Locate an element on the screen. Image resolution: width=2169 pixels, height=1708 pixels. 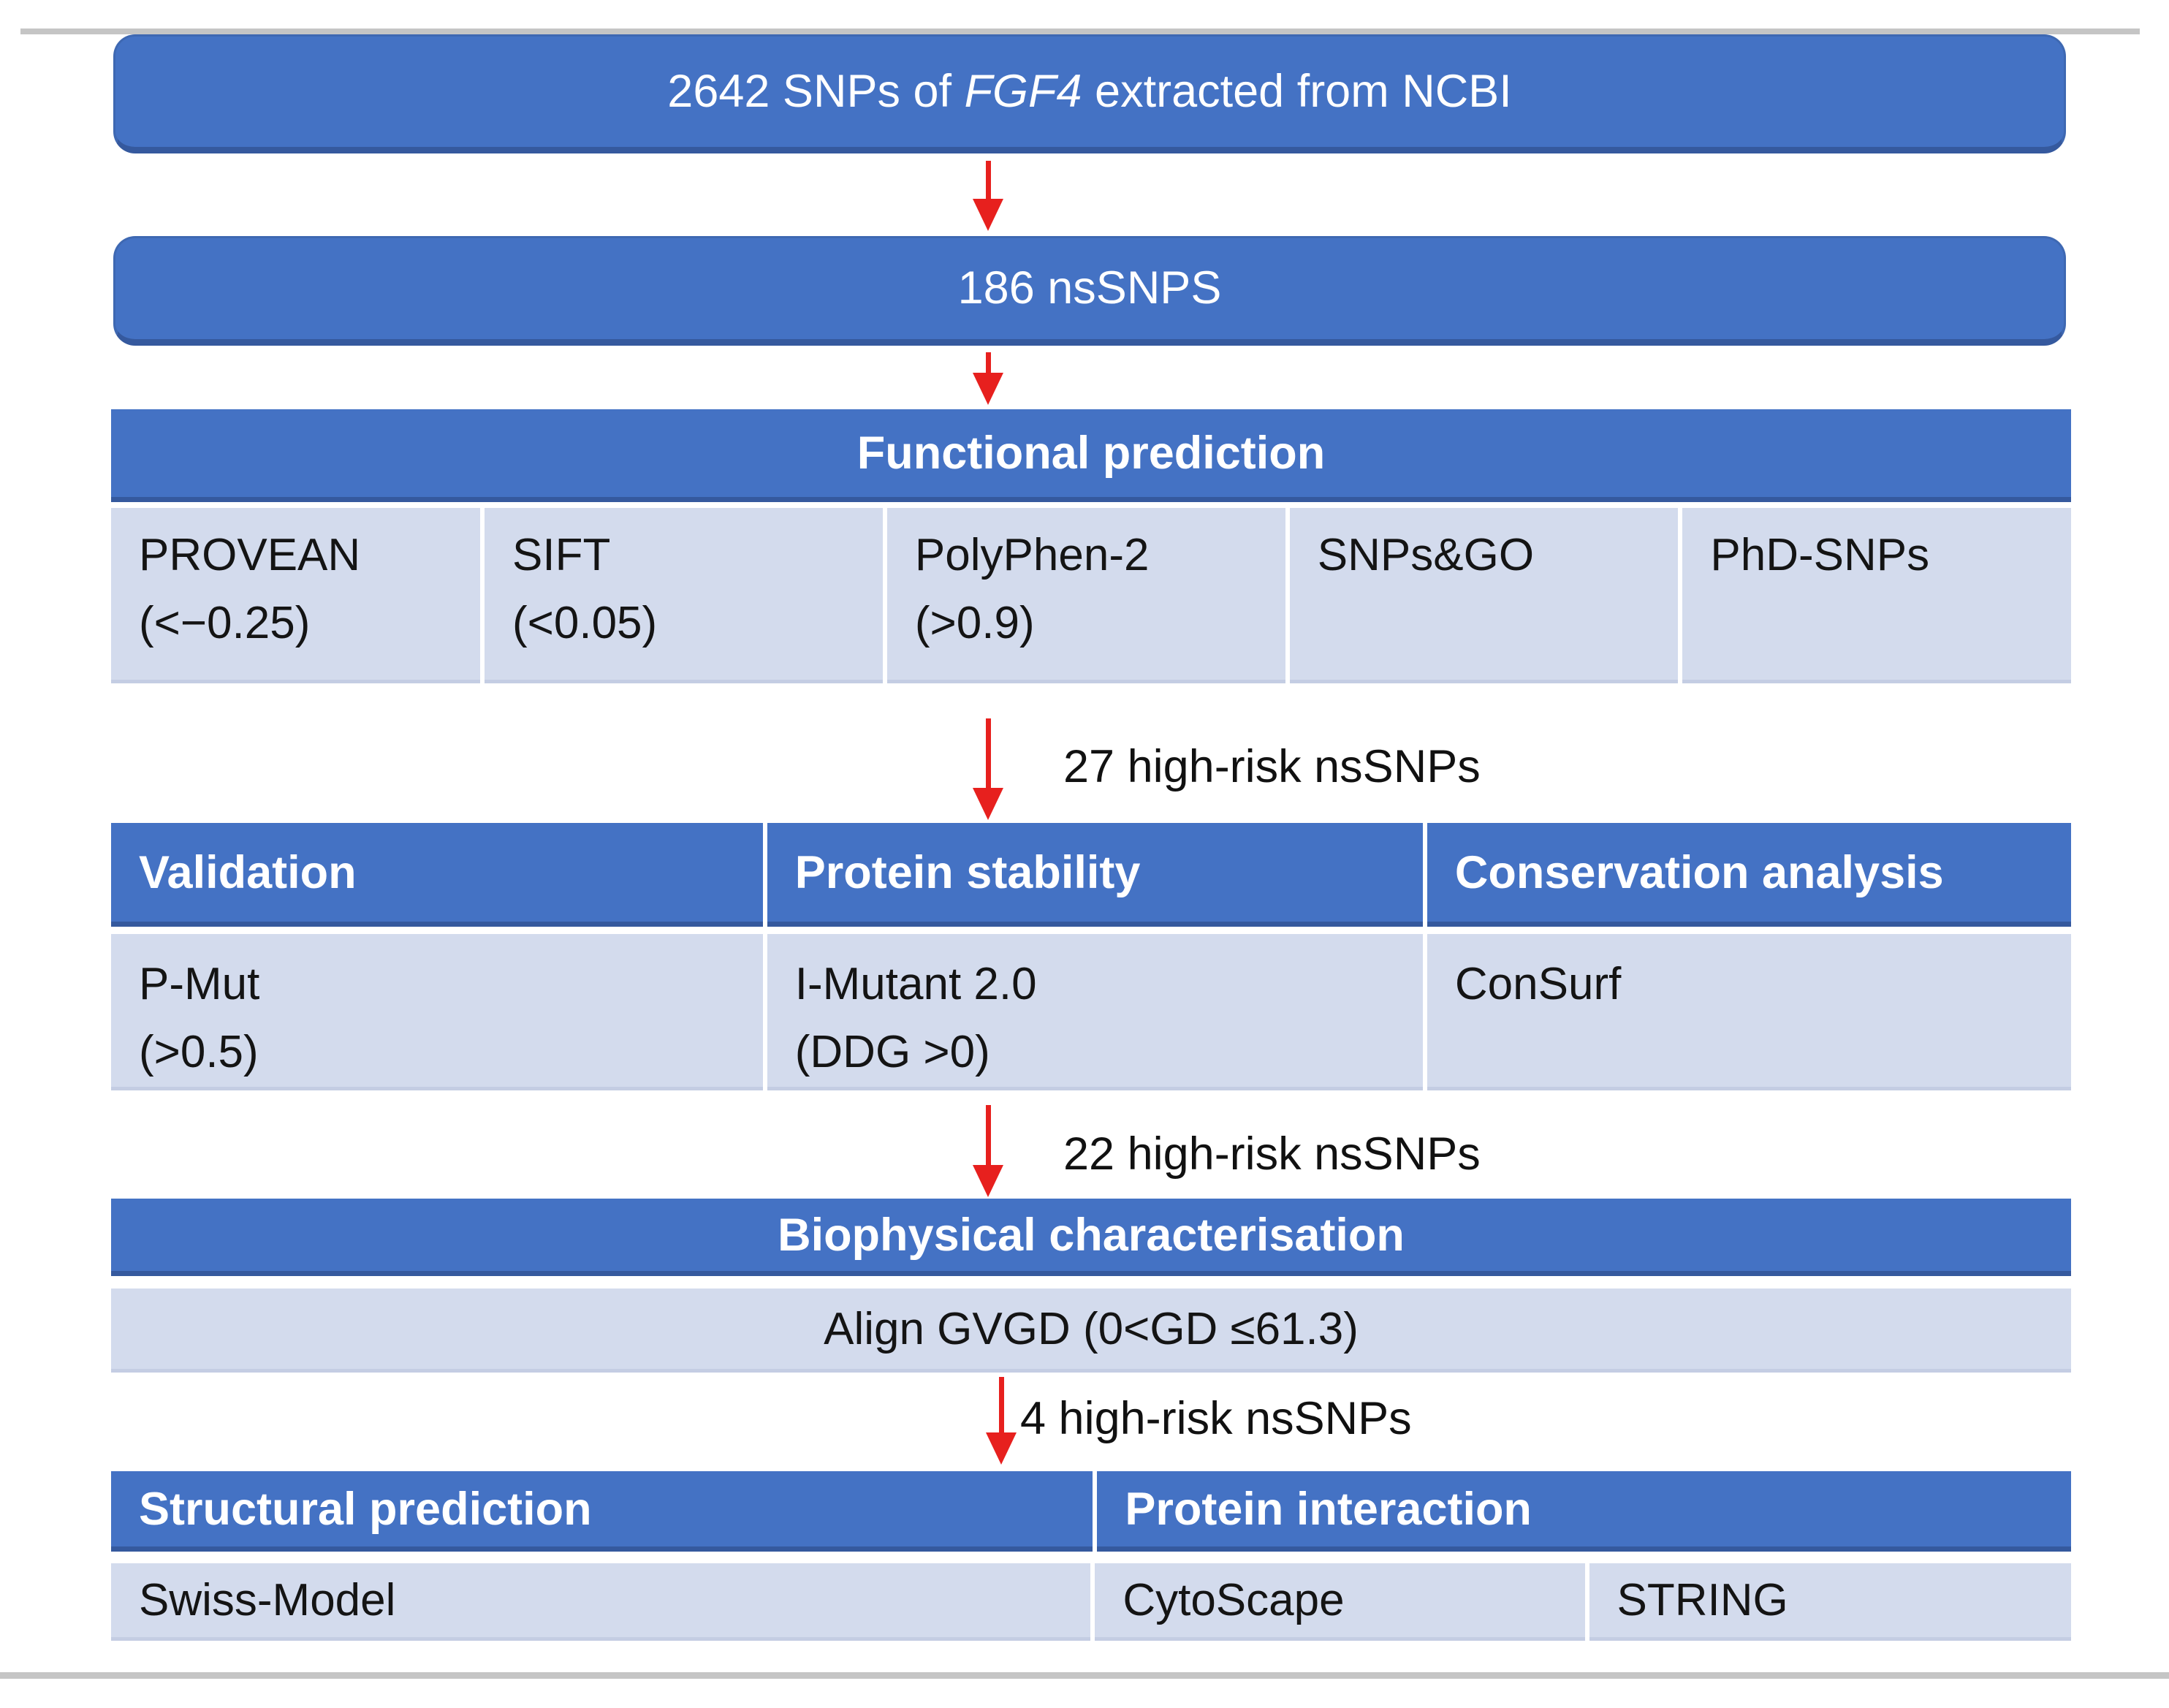
top-box: 2642 SNPs of FGF4 extracted from NCBI is located at coordinates (1089, 94).